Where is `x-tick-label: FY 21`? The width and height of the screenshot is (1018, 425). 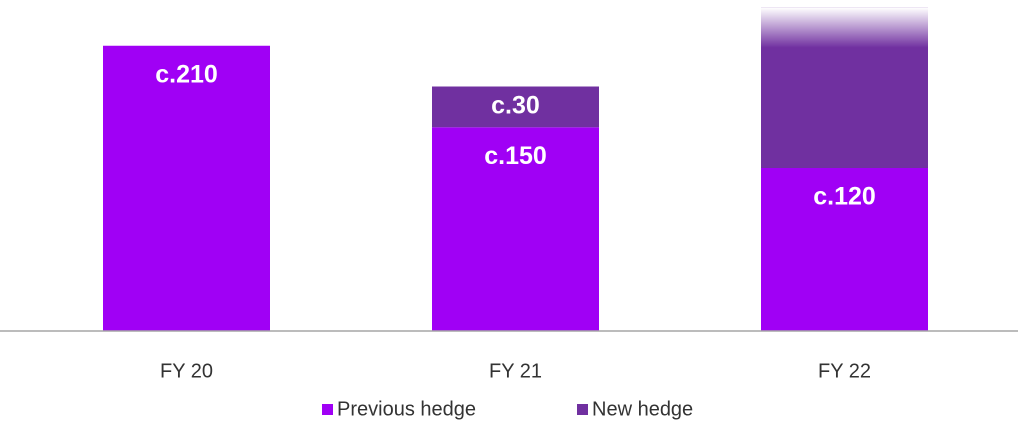
x-tick-label: FY 21 is located at coordinates (515, 371).